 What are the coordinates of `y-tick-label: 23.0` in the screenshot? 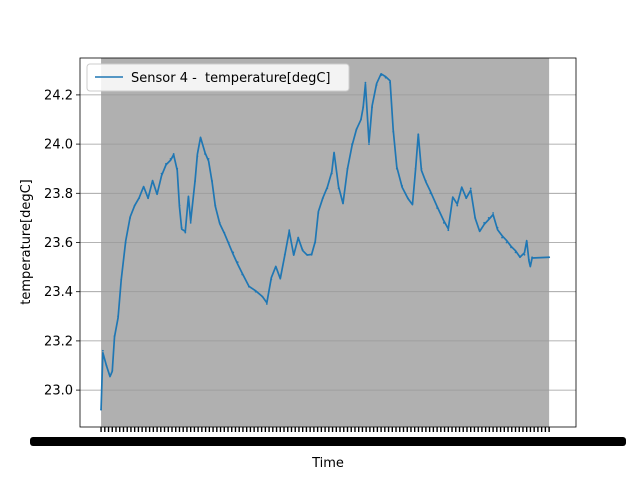 It's located at (58, 391).